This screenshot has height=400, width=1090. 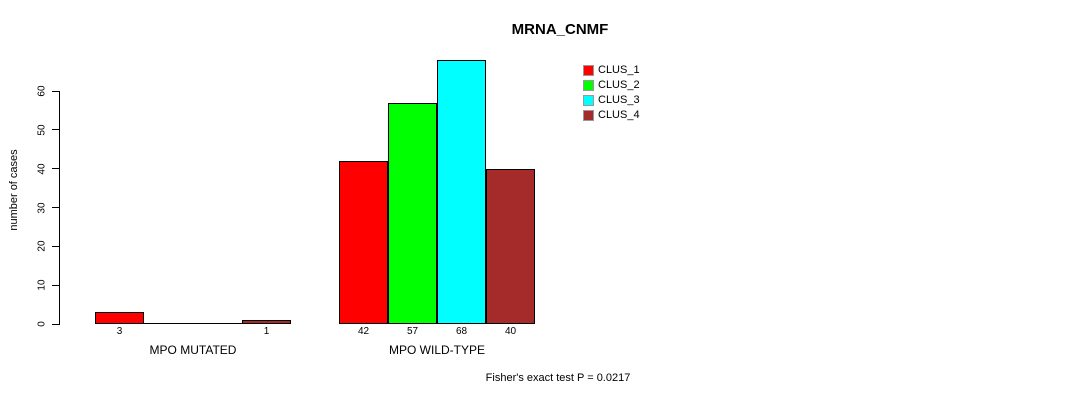 What do you see at coordinates (193, 350) in the screenshot?
I see `x-category-label: MPO MUTATED` at bounding box center [193, 350].